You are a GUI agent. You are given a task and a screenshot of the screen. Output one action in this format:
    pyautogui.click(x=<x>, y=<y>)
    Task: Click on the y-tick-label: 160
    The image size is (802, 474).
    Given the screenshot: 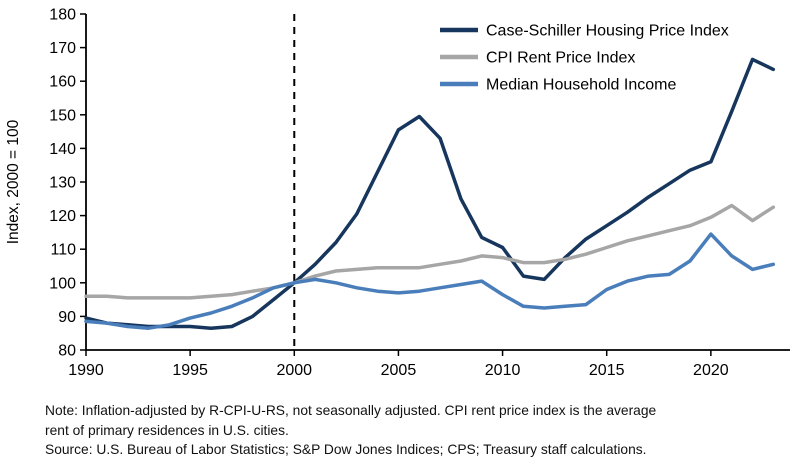 What is the action you would take?
    pyautogui.click(x=62, y=82)
    